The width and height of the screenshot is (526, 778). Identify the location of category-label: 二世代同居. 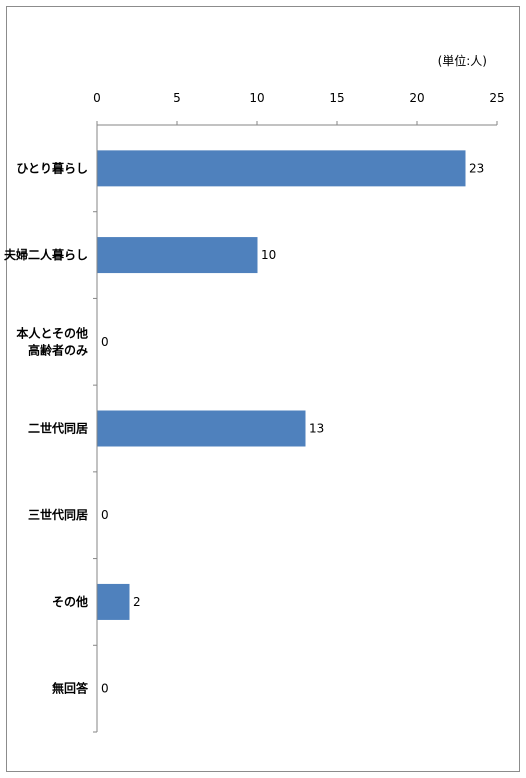
(58, 428).